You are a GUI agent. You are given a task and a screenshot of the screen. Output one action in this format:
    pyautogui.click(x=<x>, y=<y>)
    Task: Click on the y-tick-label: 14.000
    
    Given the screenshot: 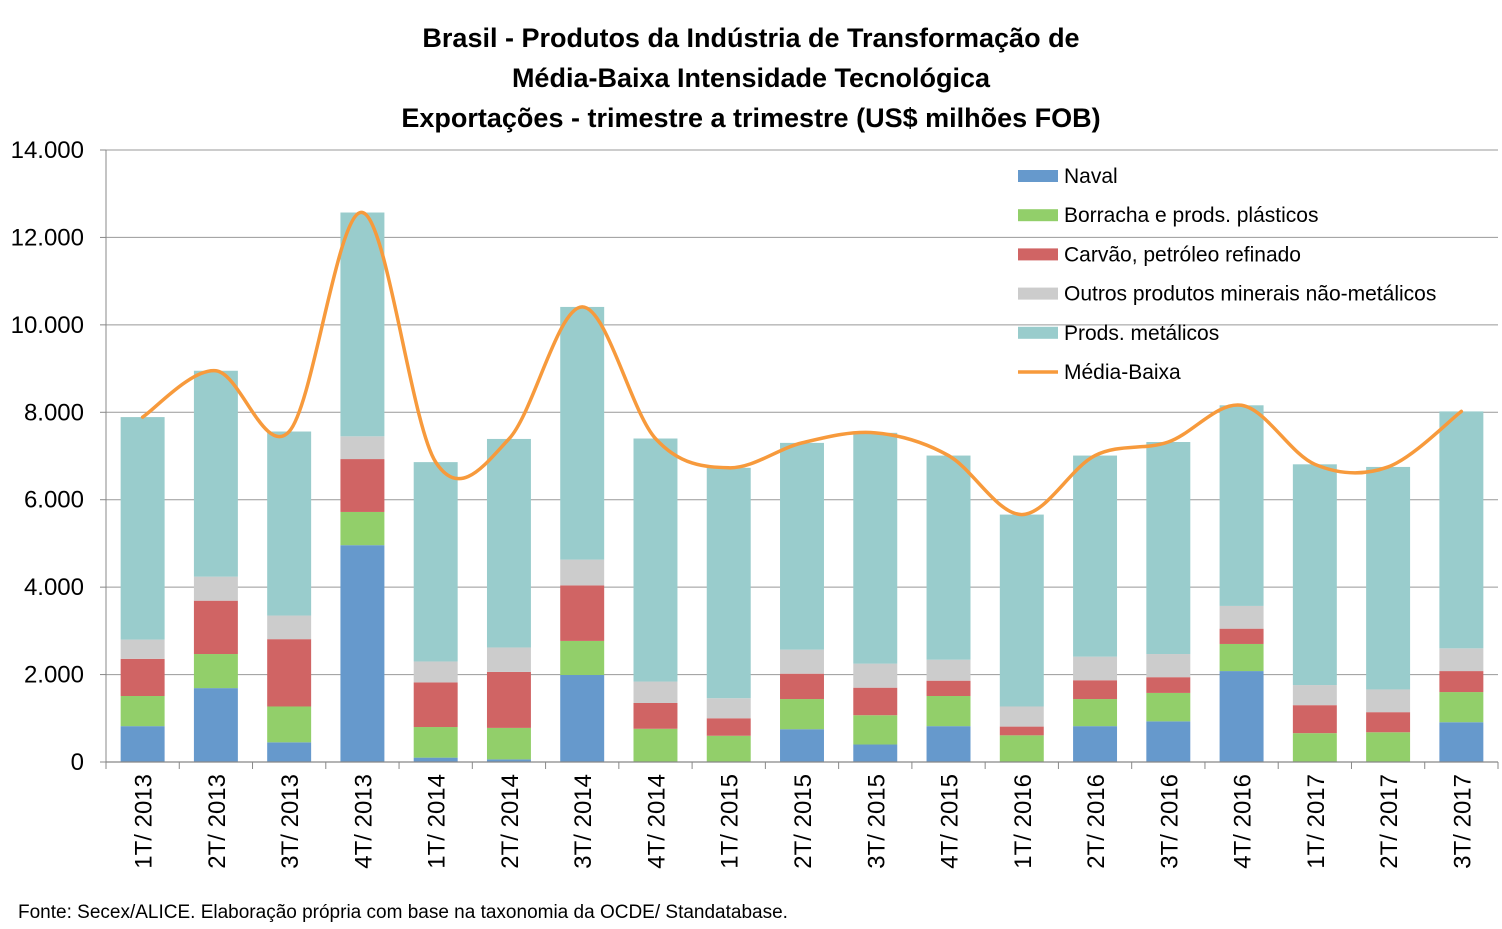 What is the action you would take?
    pyautogui.click(x=47, y=150)
    